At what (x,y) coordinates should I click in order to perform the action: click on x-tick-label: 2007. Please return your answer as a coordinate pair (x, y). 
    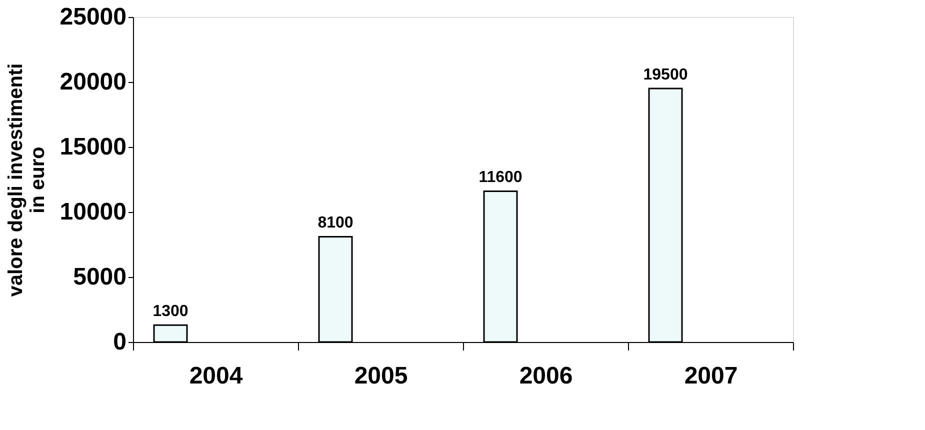
    Looking at the image, I should click on (711, 376).